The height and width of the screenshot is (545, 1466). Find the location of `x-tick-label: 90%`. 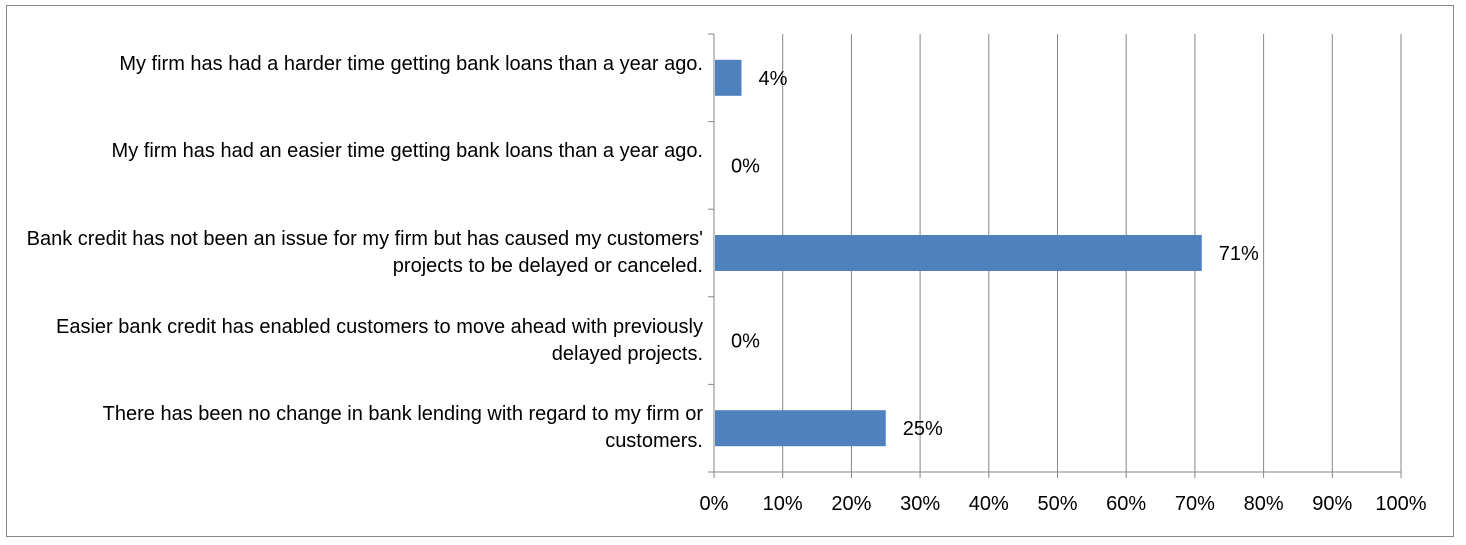

x-tick-label: 90% is located at coordinates (1332, 504).